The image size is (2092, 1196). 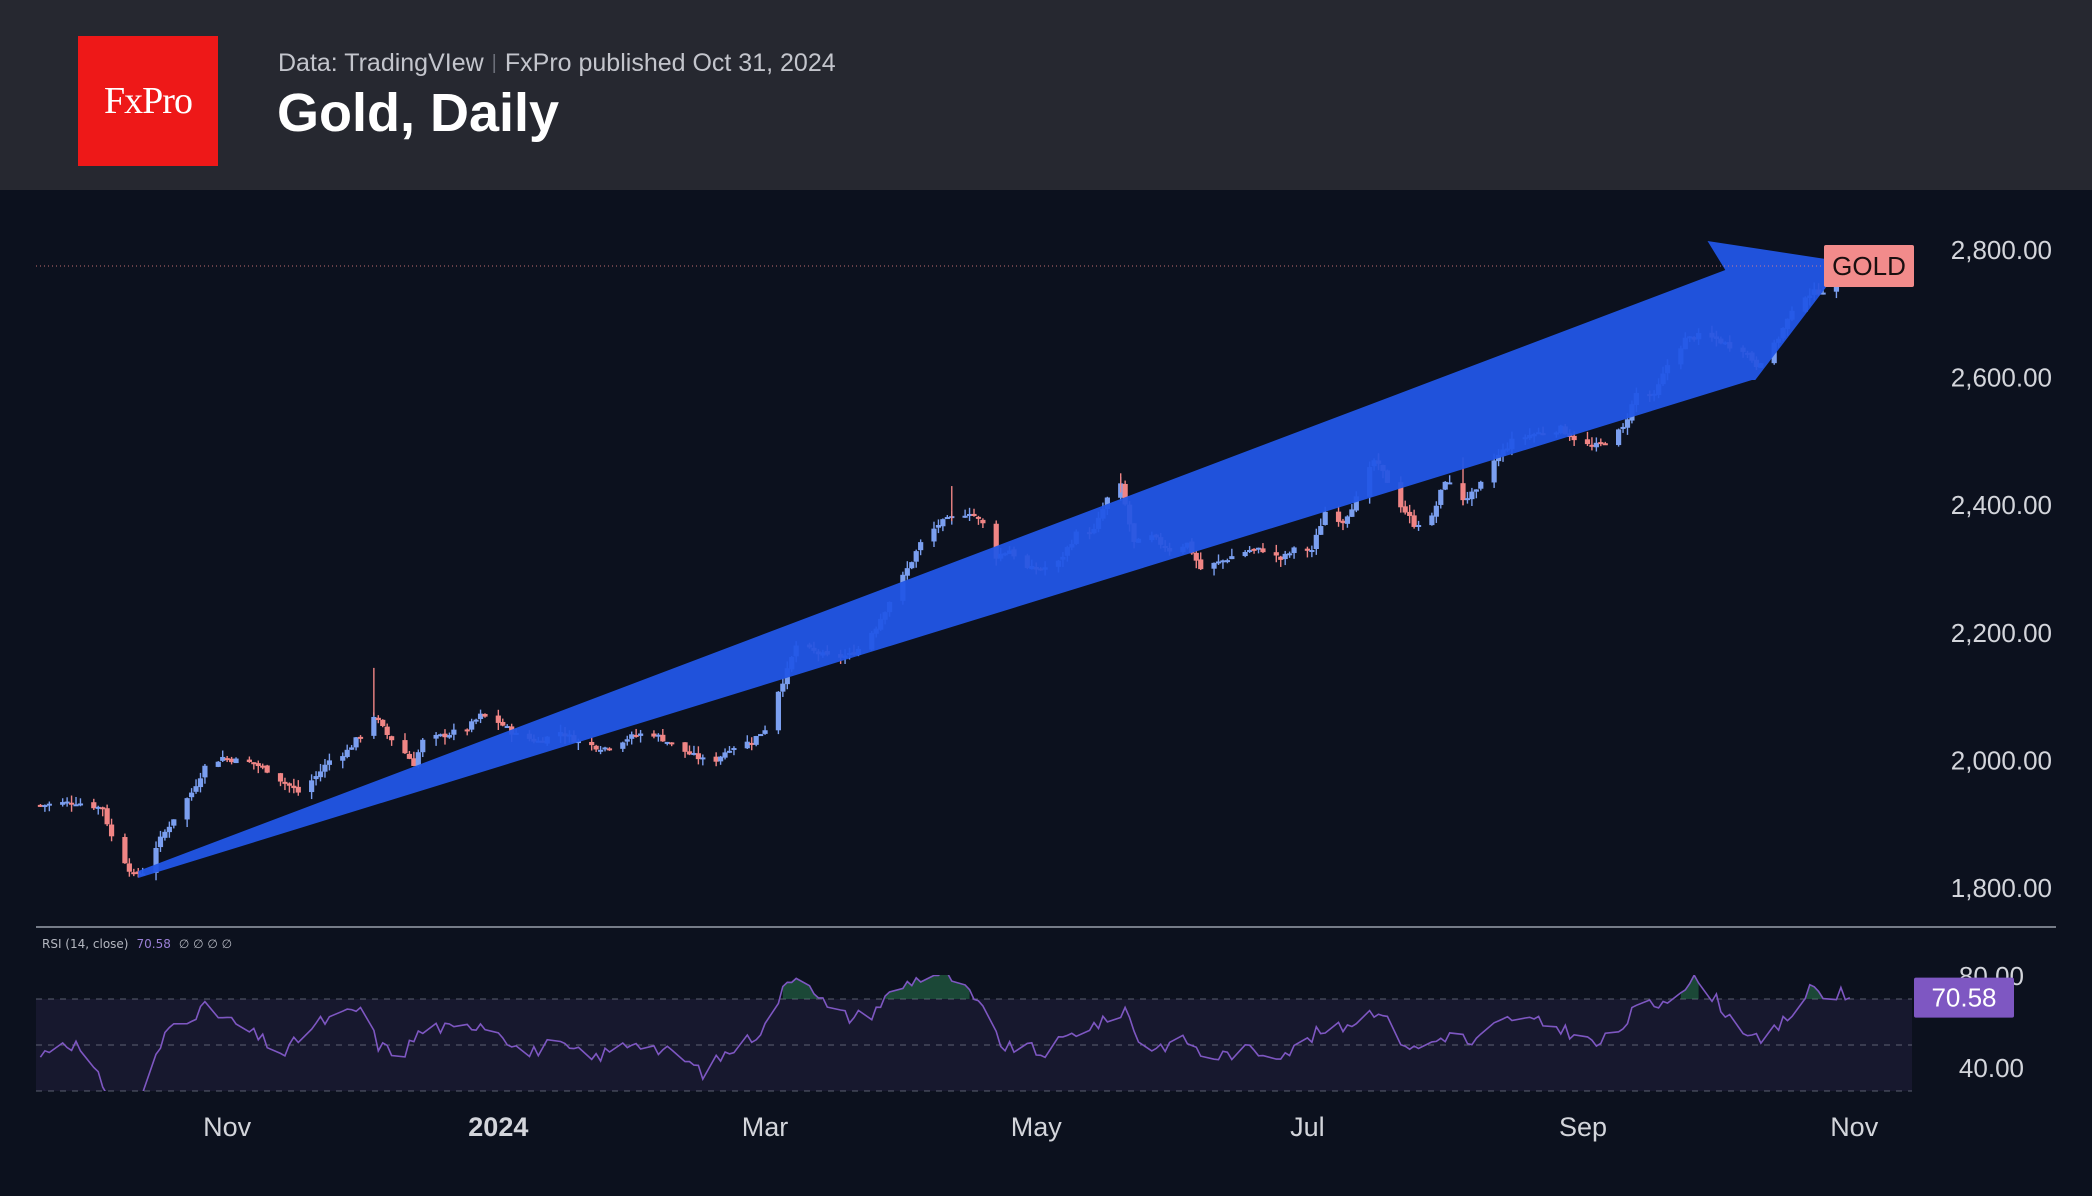 What do you see at coordinates (1037, 1127) in the screenshot?
I see `time-tick-label: May` at bounding box center [1037, 1127].